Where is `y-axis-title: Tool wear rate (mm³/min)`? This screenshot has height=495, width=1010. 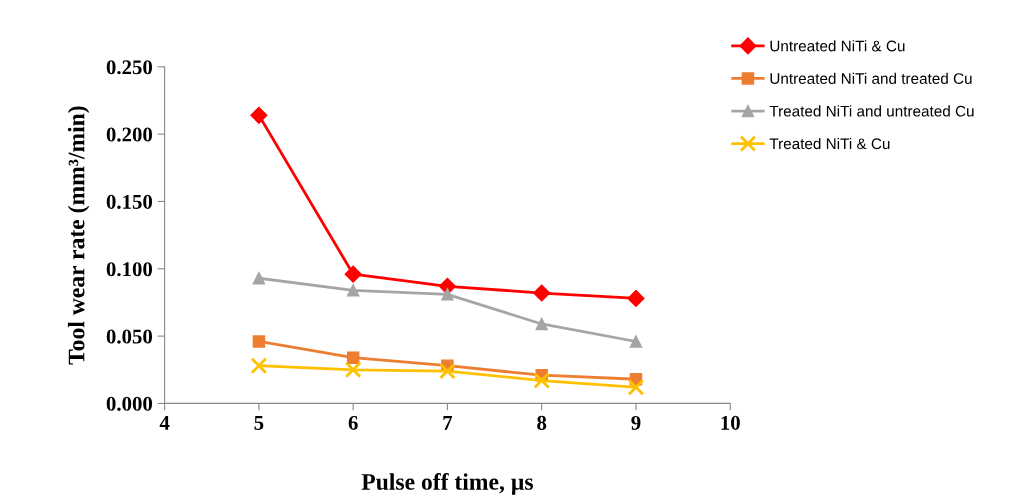 y-axis-title: Tool wear rate (mm³/min) is located at coordinates (78, 235).